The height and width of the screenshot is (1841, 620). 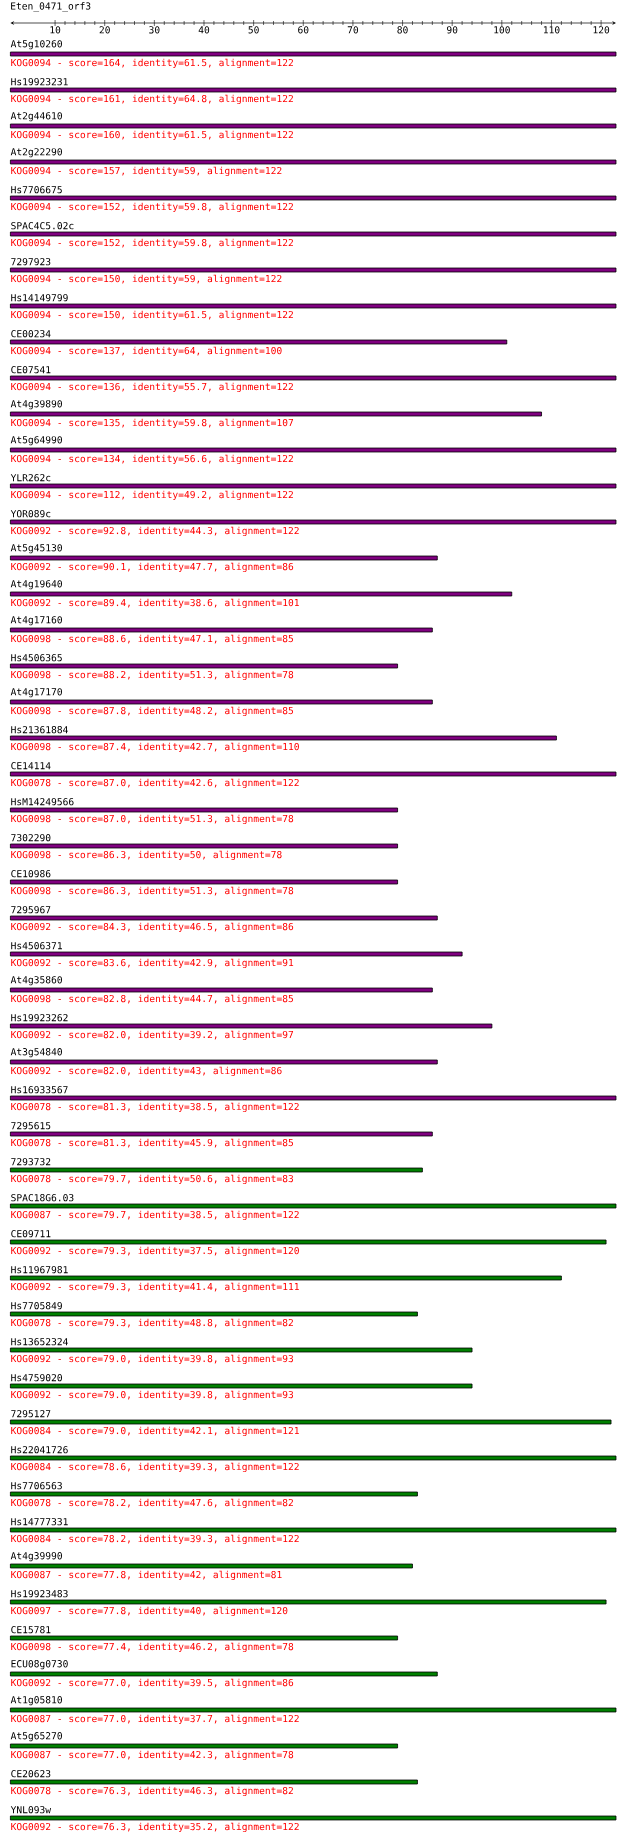 I want to click on annotation: KOG0094 - score=135, identity=59.8, alignment=107, so click(x=152, y=423).